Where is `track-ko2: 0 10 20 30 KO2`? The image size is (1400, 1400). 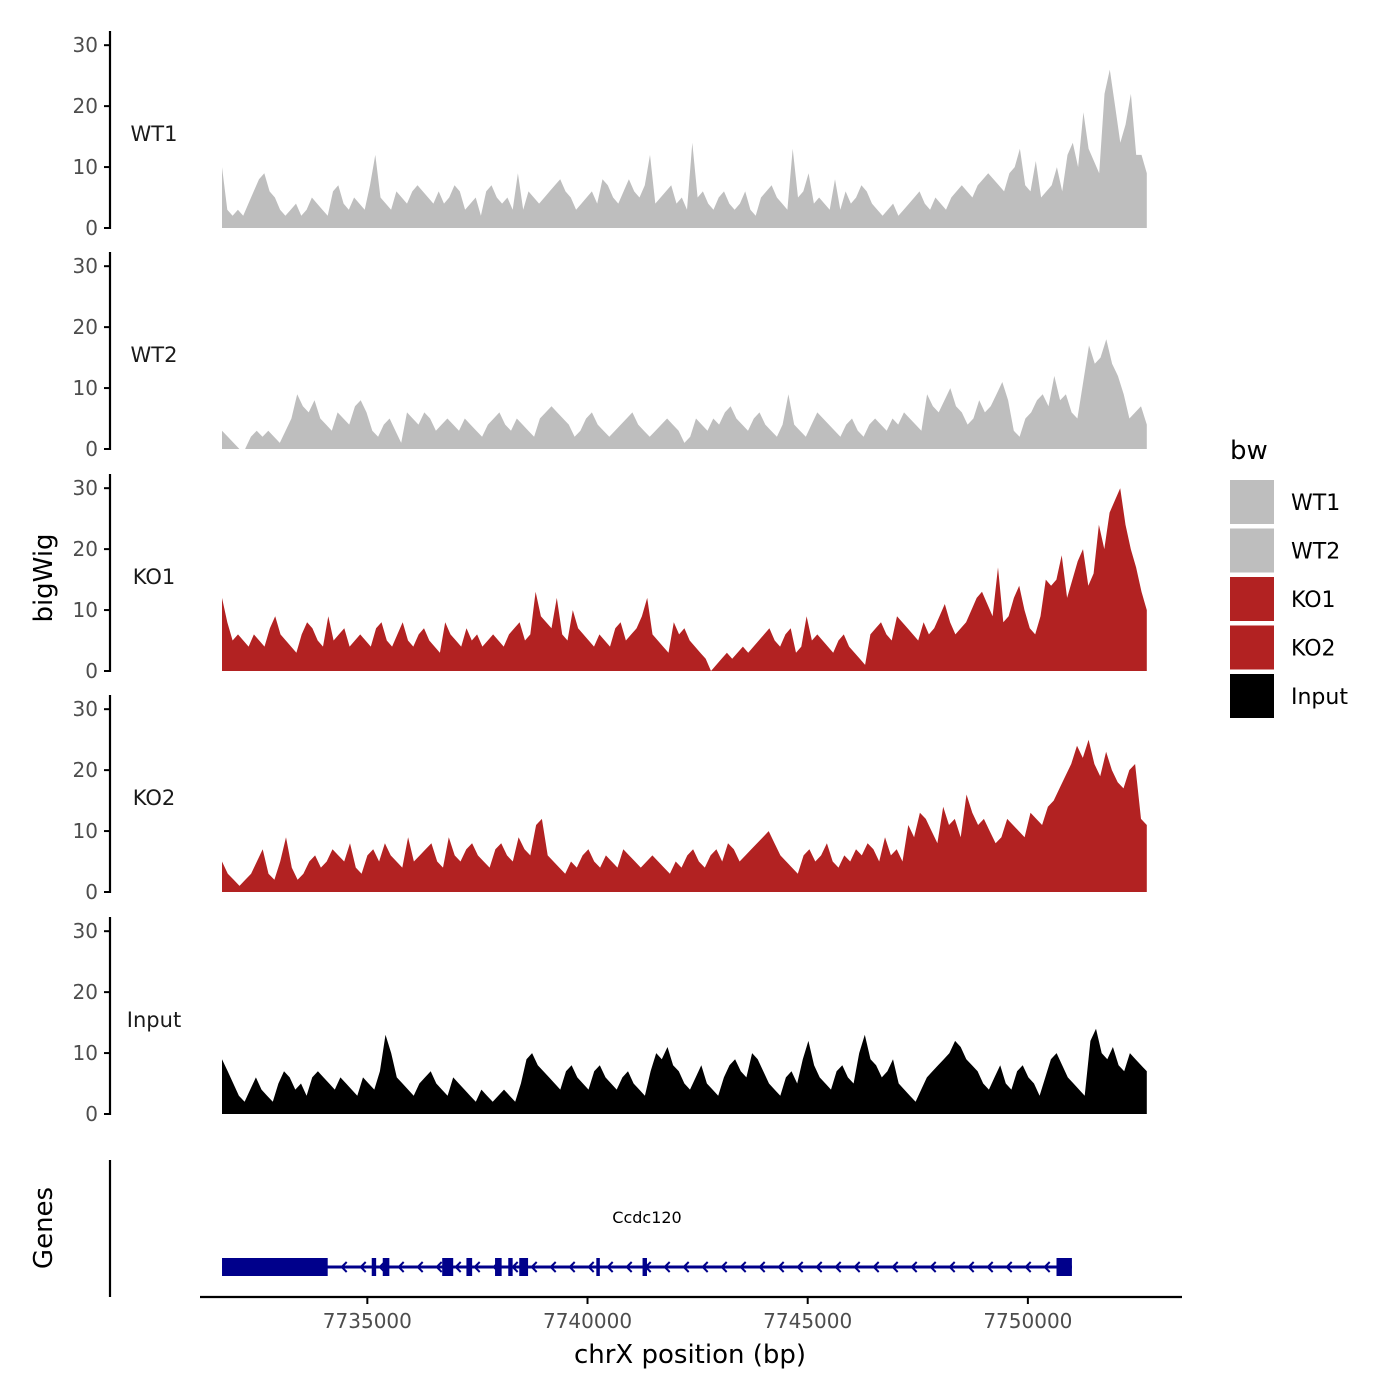 track-ko2: 0 10 20 30 KO2 is located at coordinates (610, 799).